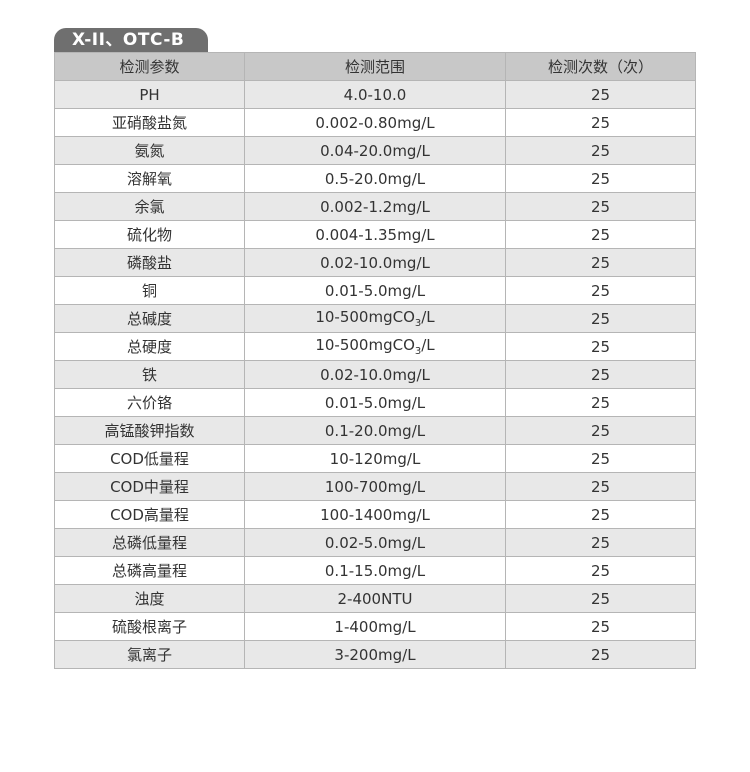 This screenshot has width=750, height=772. Describe the element at coordinates (149, 290) in the screenshot. I see `parameter-cell: 铜` at that location.